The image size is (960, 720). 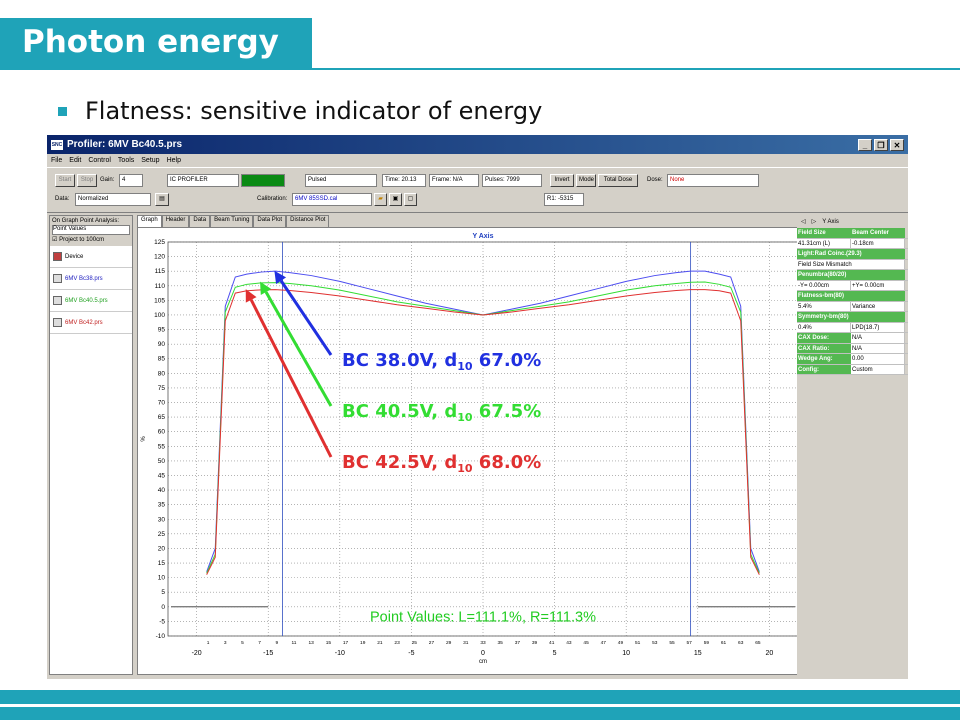 I want to click on tab: Beam Tuning, so click(x=232, y=221).